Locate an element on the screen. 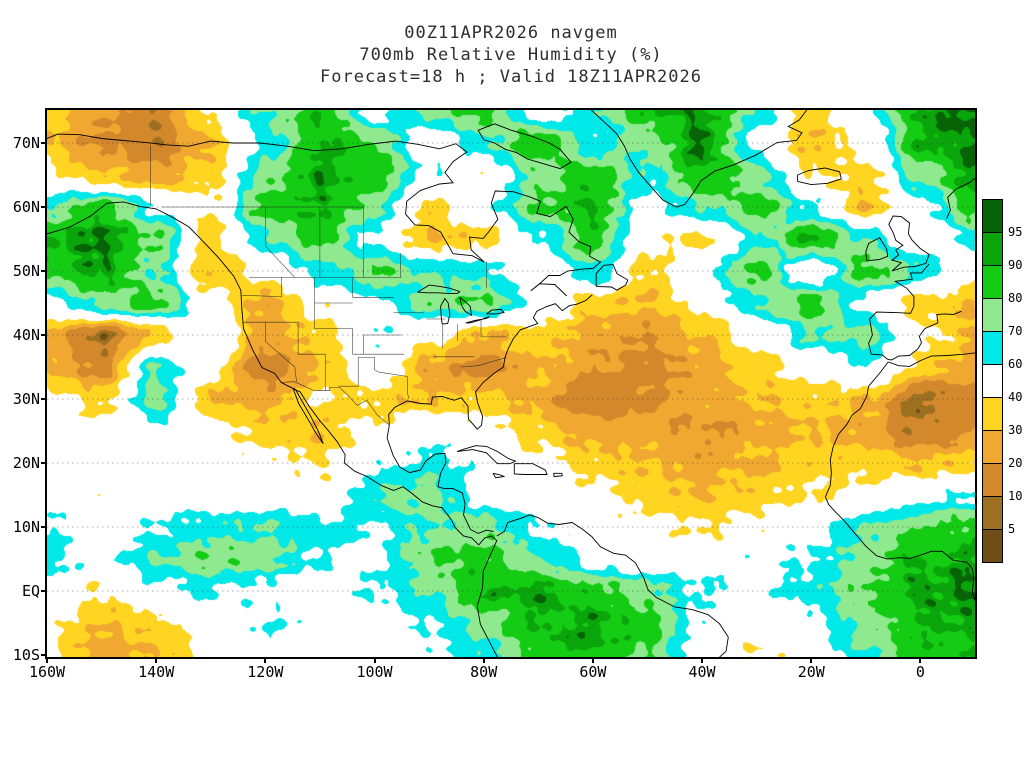  lat-tick-label: 60N is located at coordinates (26, 207).